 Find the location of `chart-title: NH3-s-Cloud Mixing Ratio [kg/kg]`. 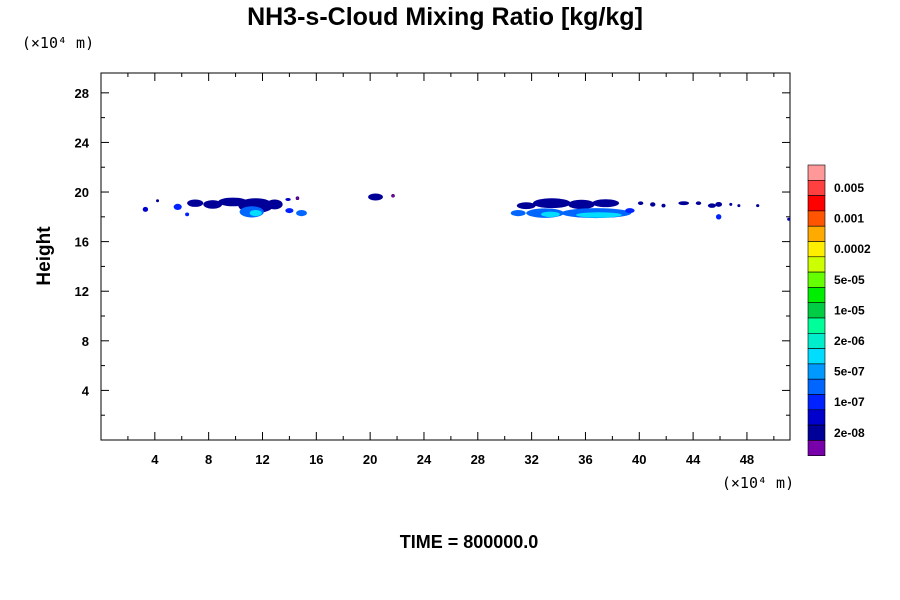

chart-title: NH3-s-Cloud Mixing Ratio [kg/kg] is located at coordinates (445, 17).